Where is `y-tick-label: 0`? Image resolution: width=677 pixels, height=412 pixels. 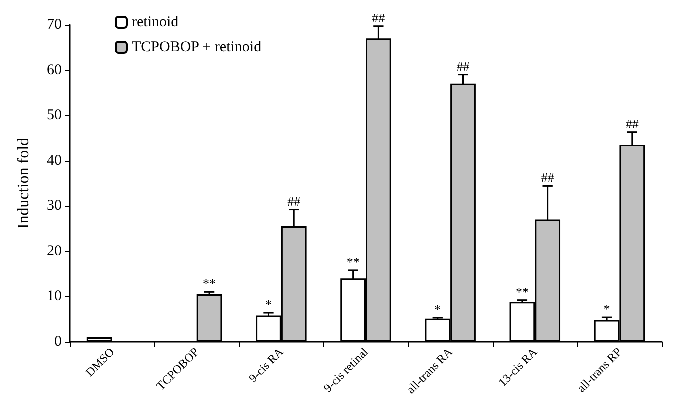 y-tick-label: 0 is located at coordinates (58, 342).